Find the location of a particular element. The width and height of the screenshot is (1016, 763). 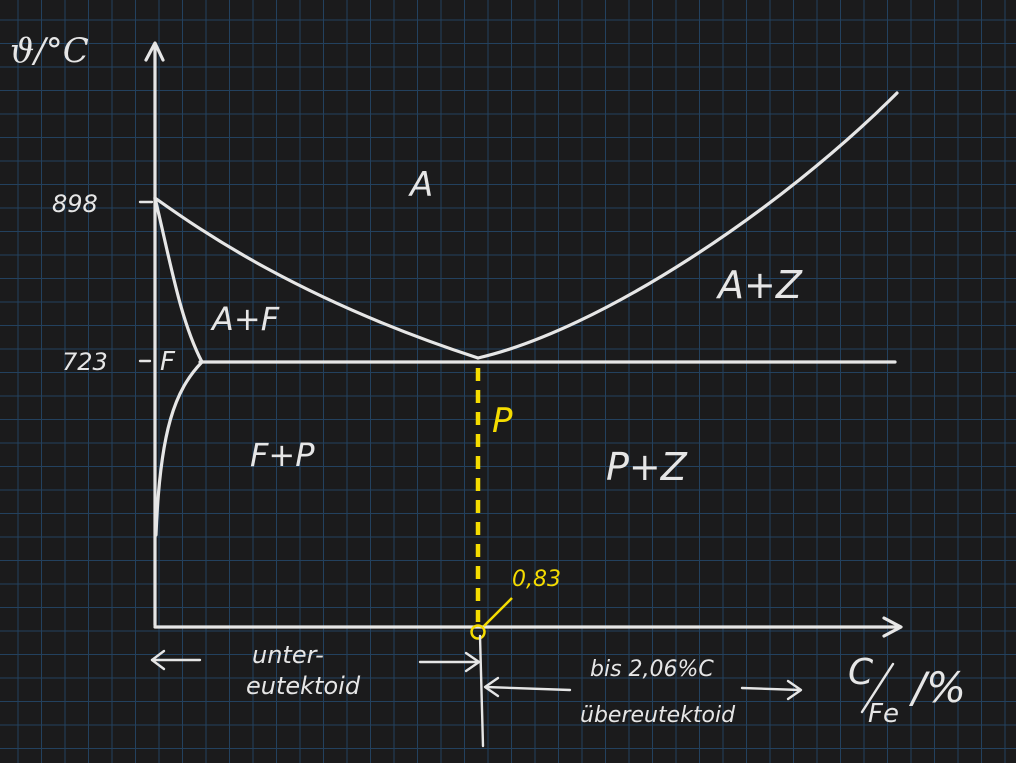

acm-line is located at coordinates (687, 225).